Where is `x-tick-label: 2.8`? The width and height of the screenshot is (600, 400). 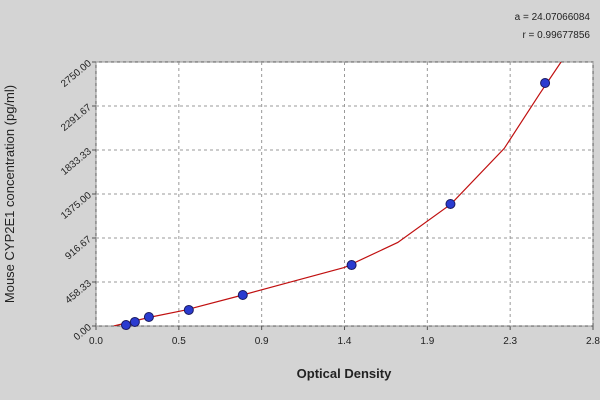
x-tick-label: 2.8 is located at coordinates (593, 341).